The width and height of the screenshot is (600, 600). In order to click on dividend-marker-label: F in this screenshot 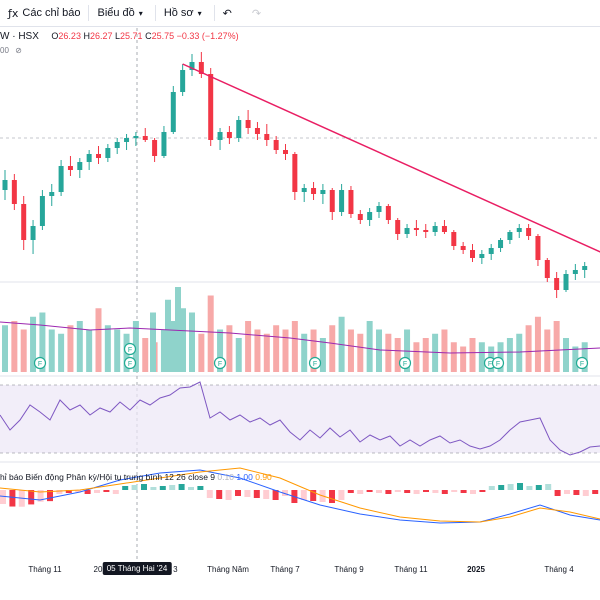, I will do `click(40, 364)`.